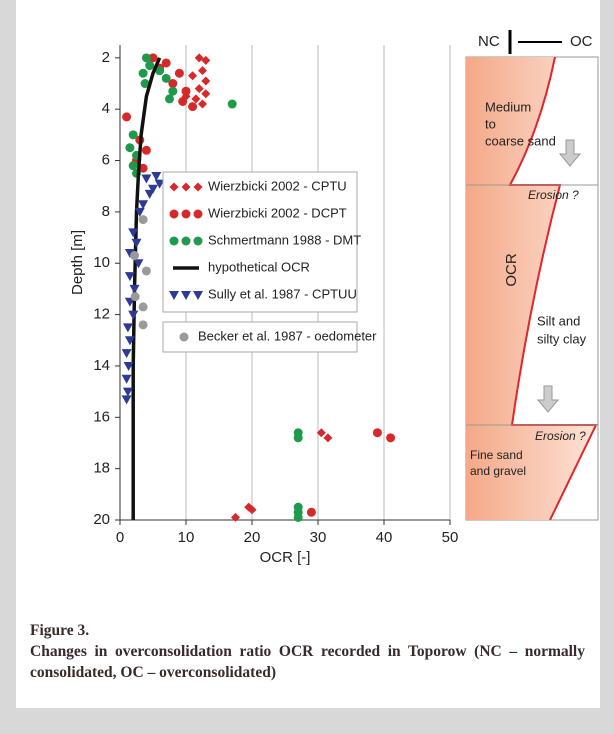 The height and width of the screenshot is (734, 614). Describe the element at coordinates (498, 471) in the screenshot. I see `layer-label: and gravel` at that location.